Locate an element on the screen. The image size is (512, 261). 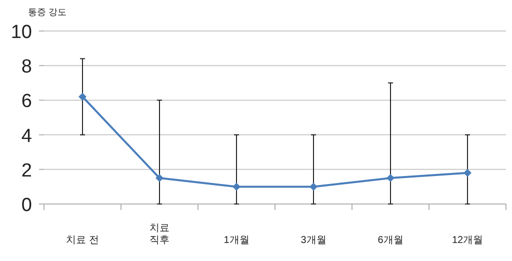
y-tick-label: 4 is located at coordinates (26, 136).